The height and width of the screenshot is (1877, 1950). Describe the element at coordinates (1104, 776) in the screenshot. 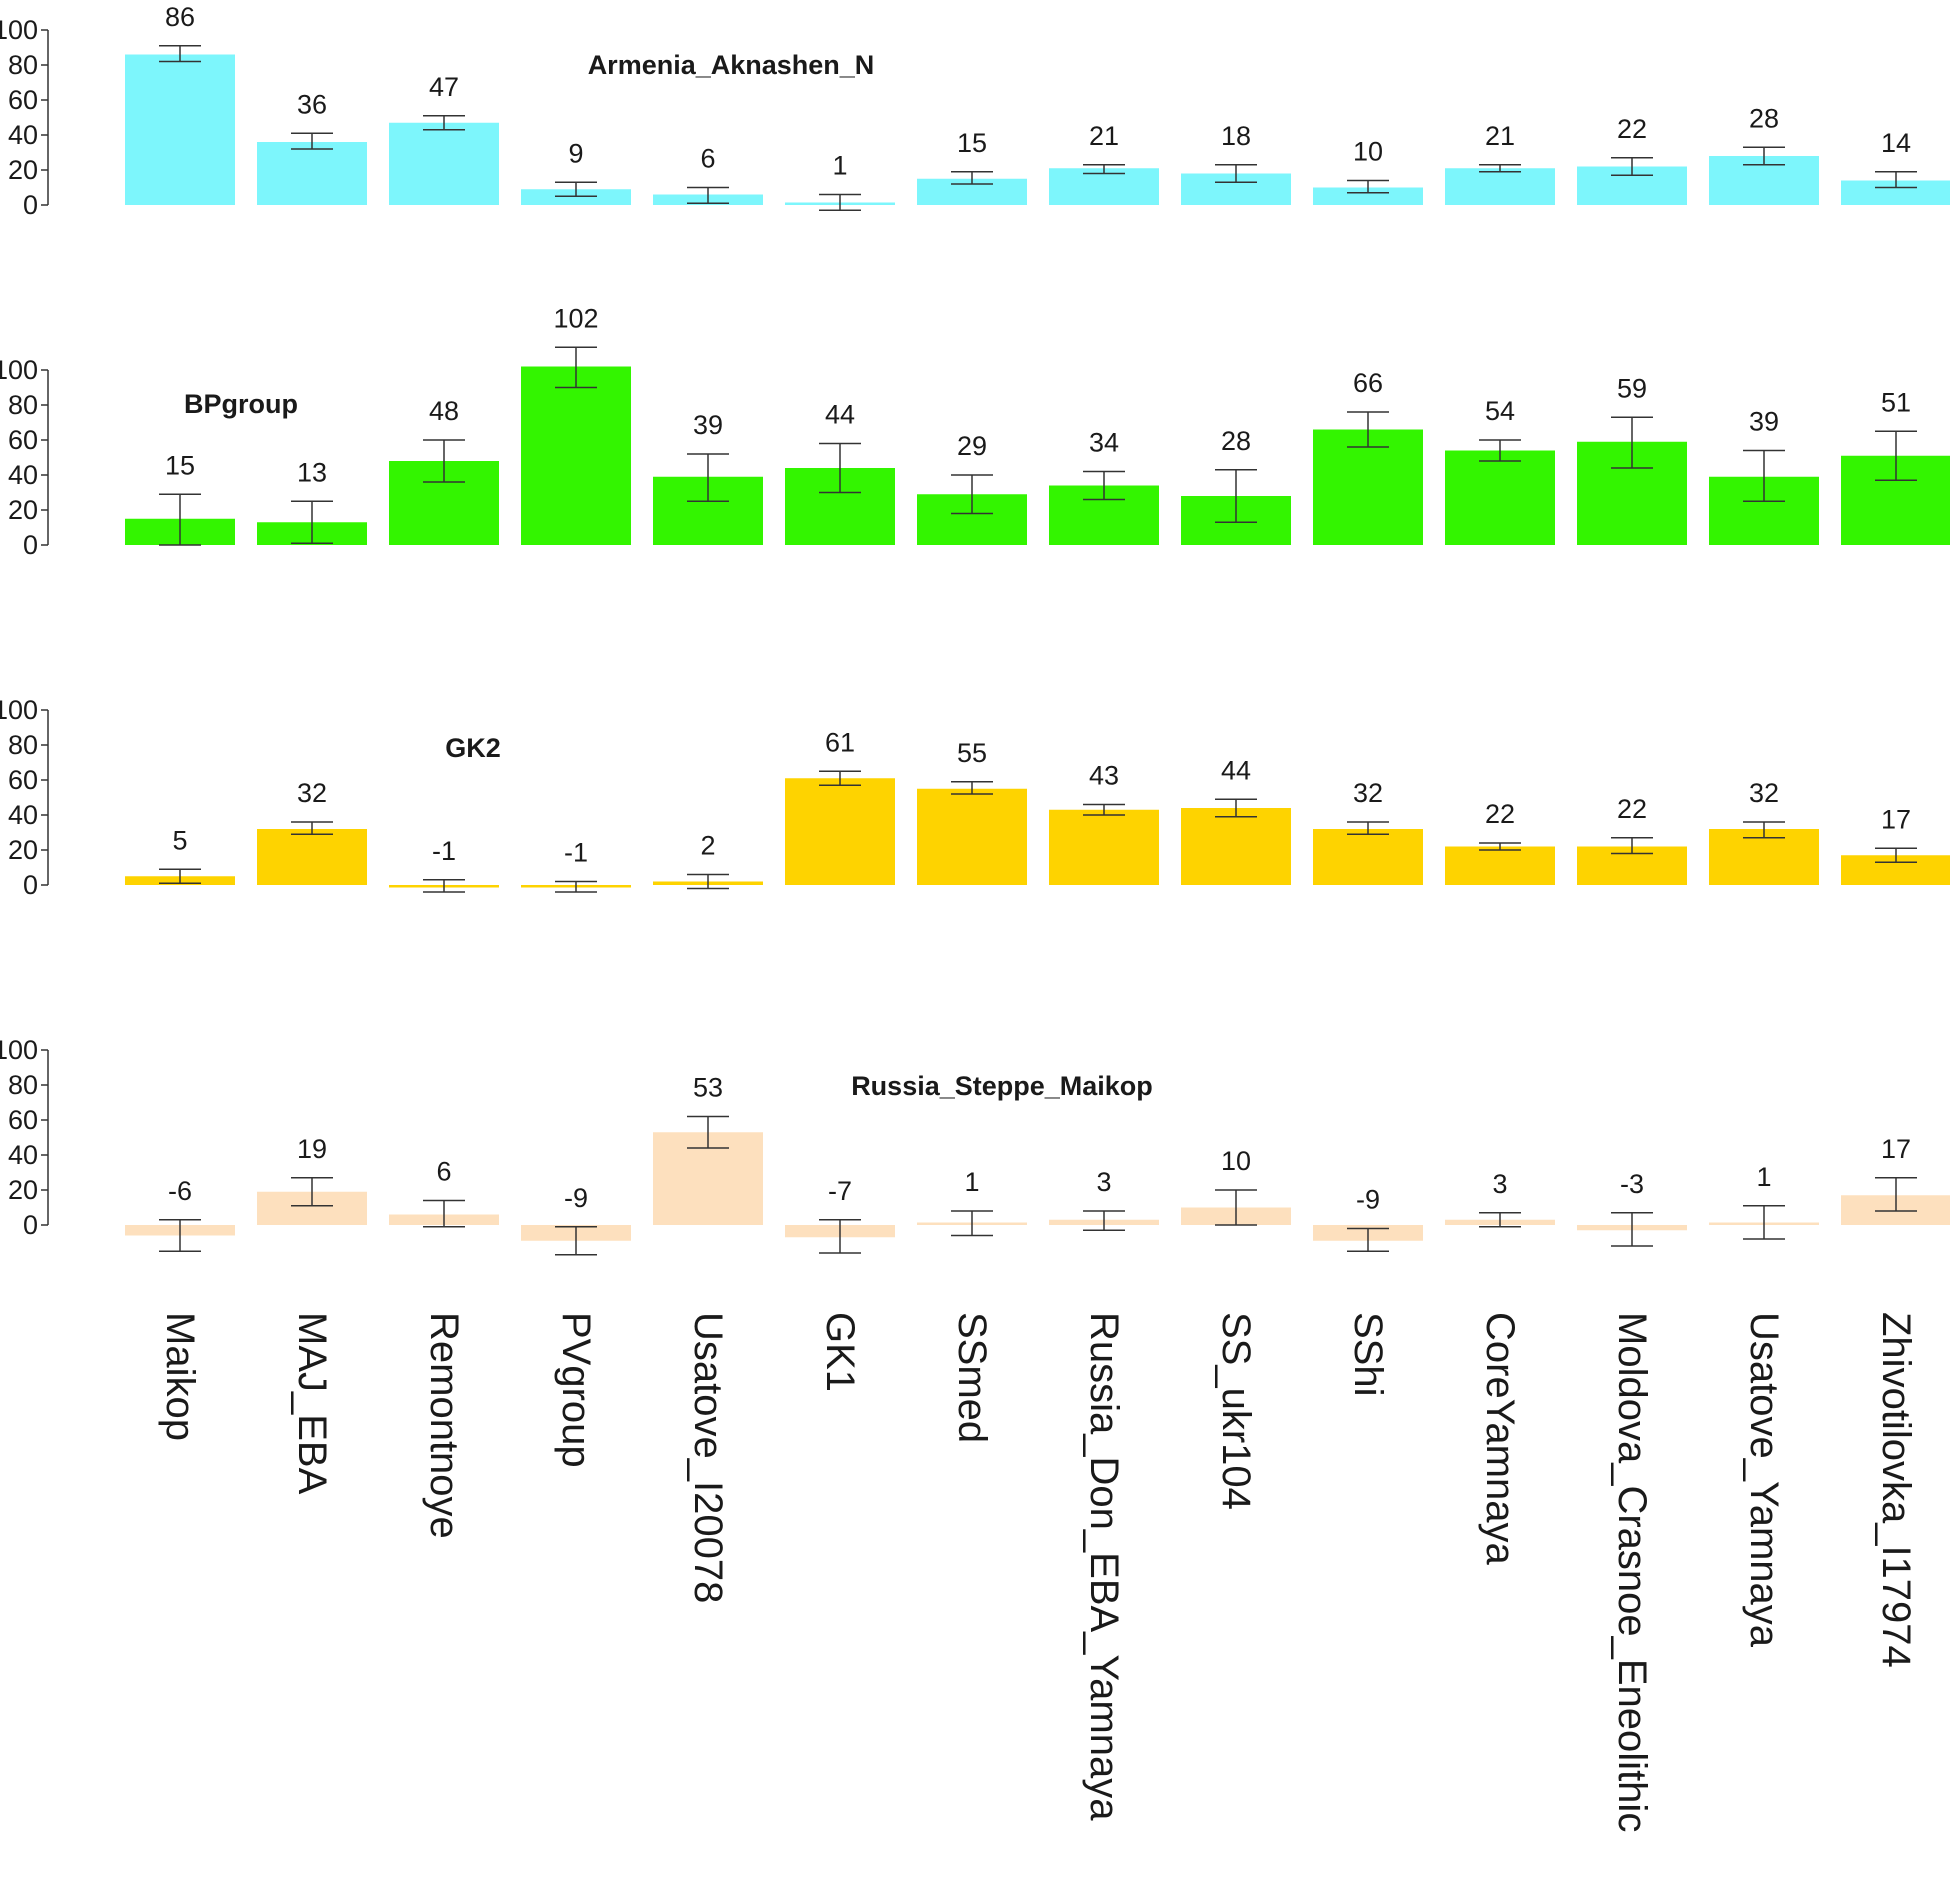

I see `value-label: 43` at that location.